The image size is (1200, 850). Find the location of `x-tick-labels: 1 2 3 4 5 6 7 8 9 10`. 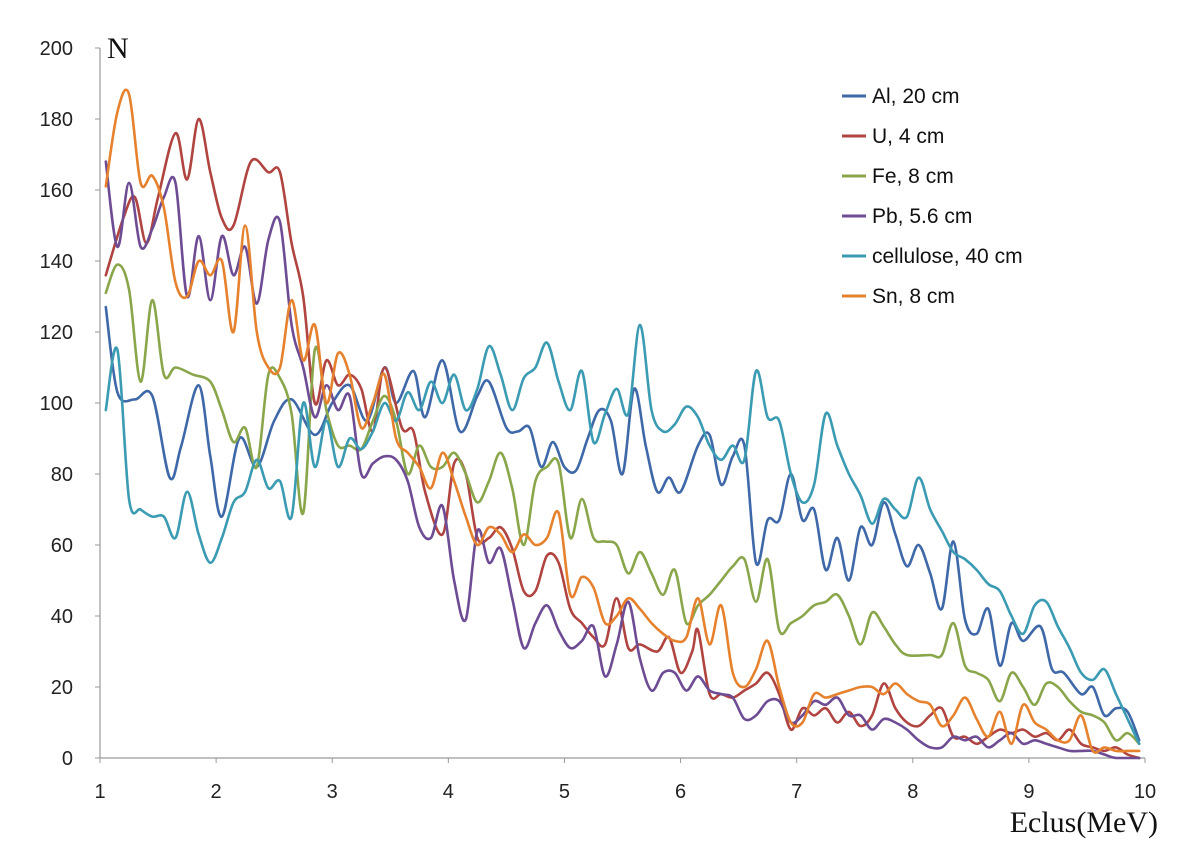

x-tick-labels: 1 2 3 4 5 6 7 8 9 10 is located at coordinates (625, 780).